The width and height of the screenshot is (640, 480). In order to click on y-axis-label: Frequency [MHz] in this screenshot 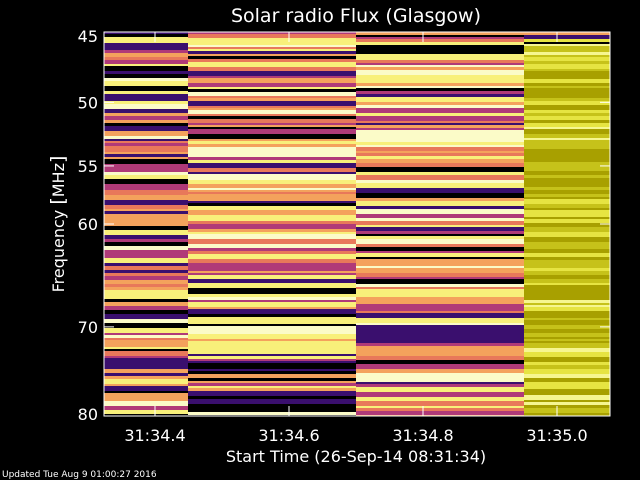, I will do `click(58, 224)`.